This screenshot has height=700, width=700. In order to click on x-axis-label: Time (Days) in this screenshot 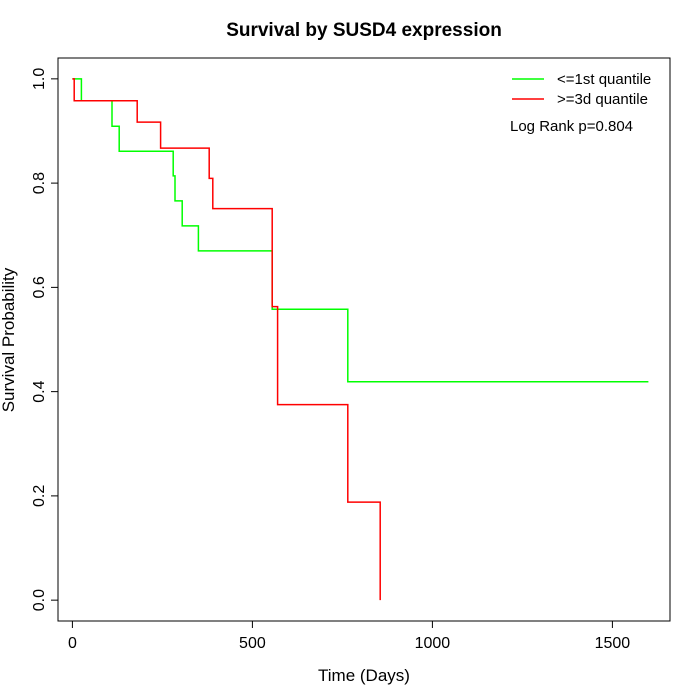, I will do `click(364, 675)`.